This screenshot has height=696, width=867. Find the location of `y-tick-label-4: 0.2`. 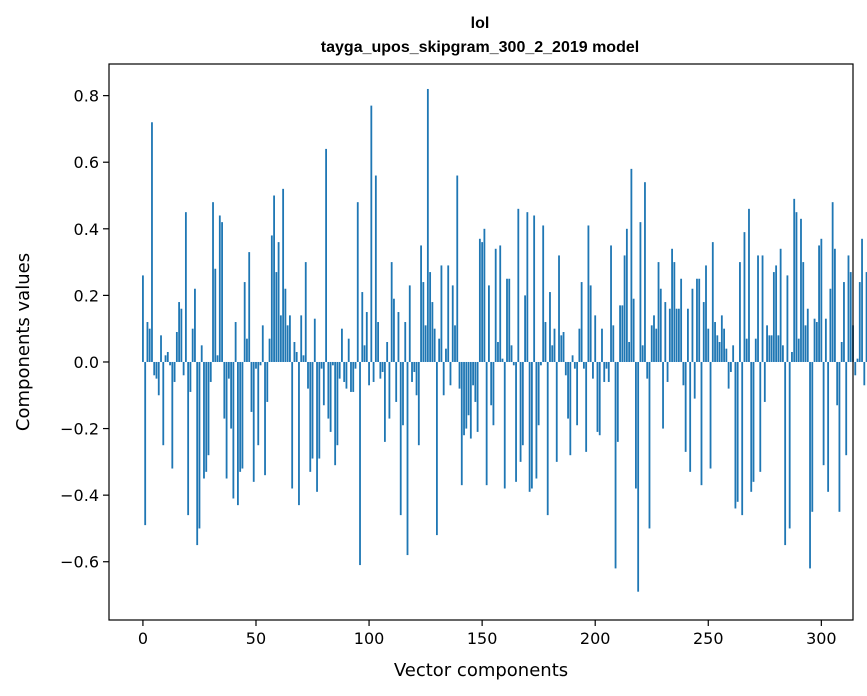

y-tick-label-4: 0.2 is located at coordinates (86, 295).